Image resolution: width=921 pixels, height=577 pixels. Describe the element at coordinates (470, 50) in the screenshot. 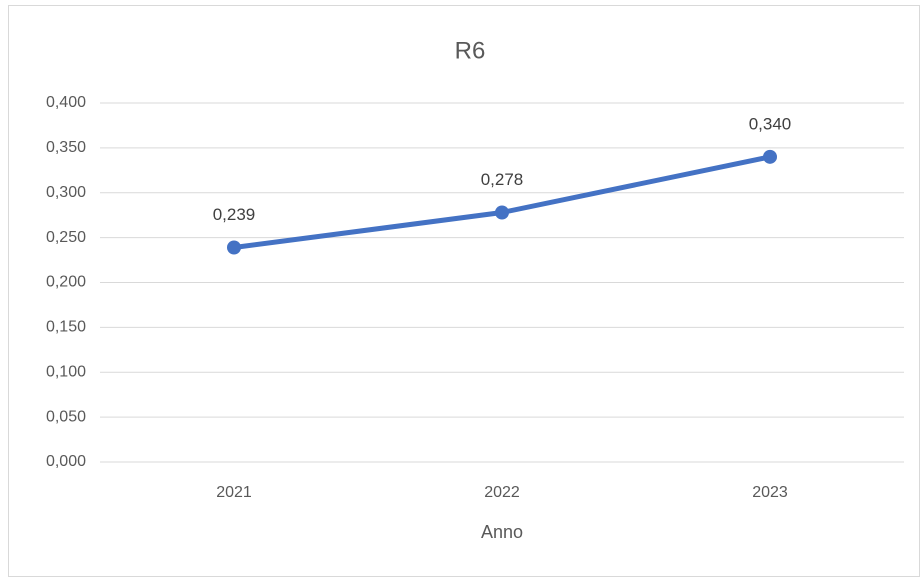

I see `chart-title: R6` at that location.